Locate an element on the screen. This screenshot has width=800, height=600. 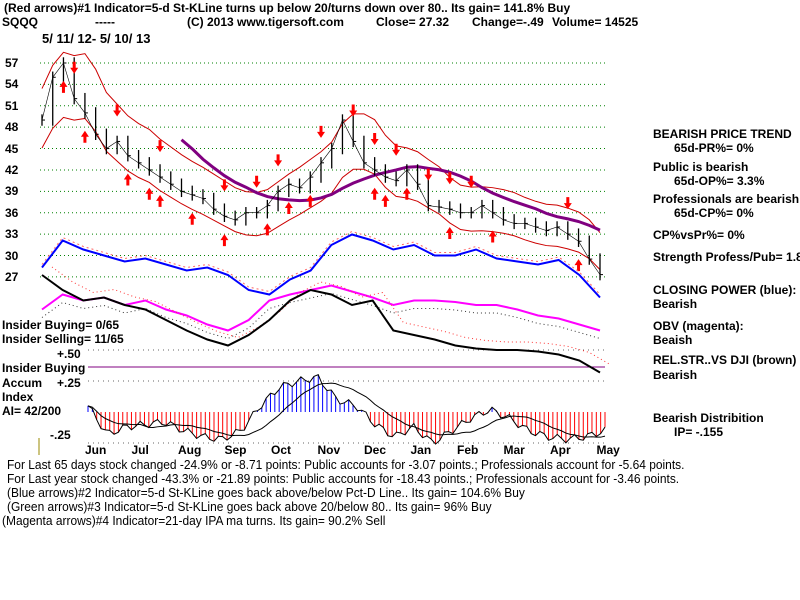
strength-ratio: Strength Profess/Pub= 1.8 is located at coordinates (726, 257).